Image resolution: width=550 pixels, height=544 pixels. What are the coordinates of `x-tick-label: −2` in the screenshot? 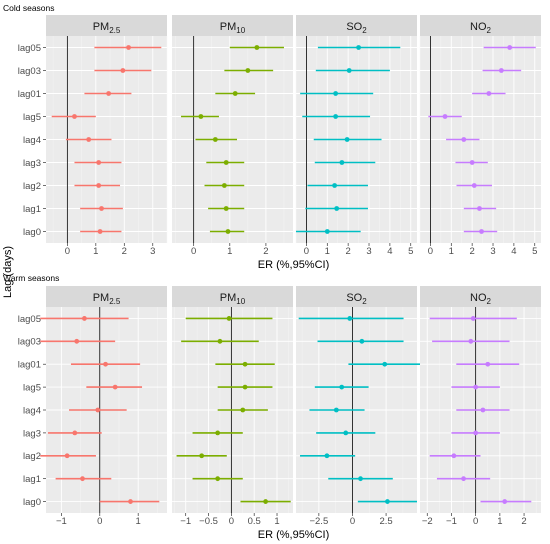 It's located at (427, 521).